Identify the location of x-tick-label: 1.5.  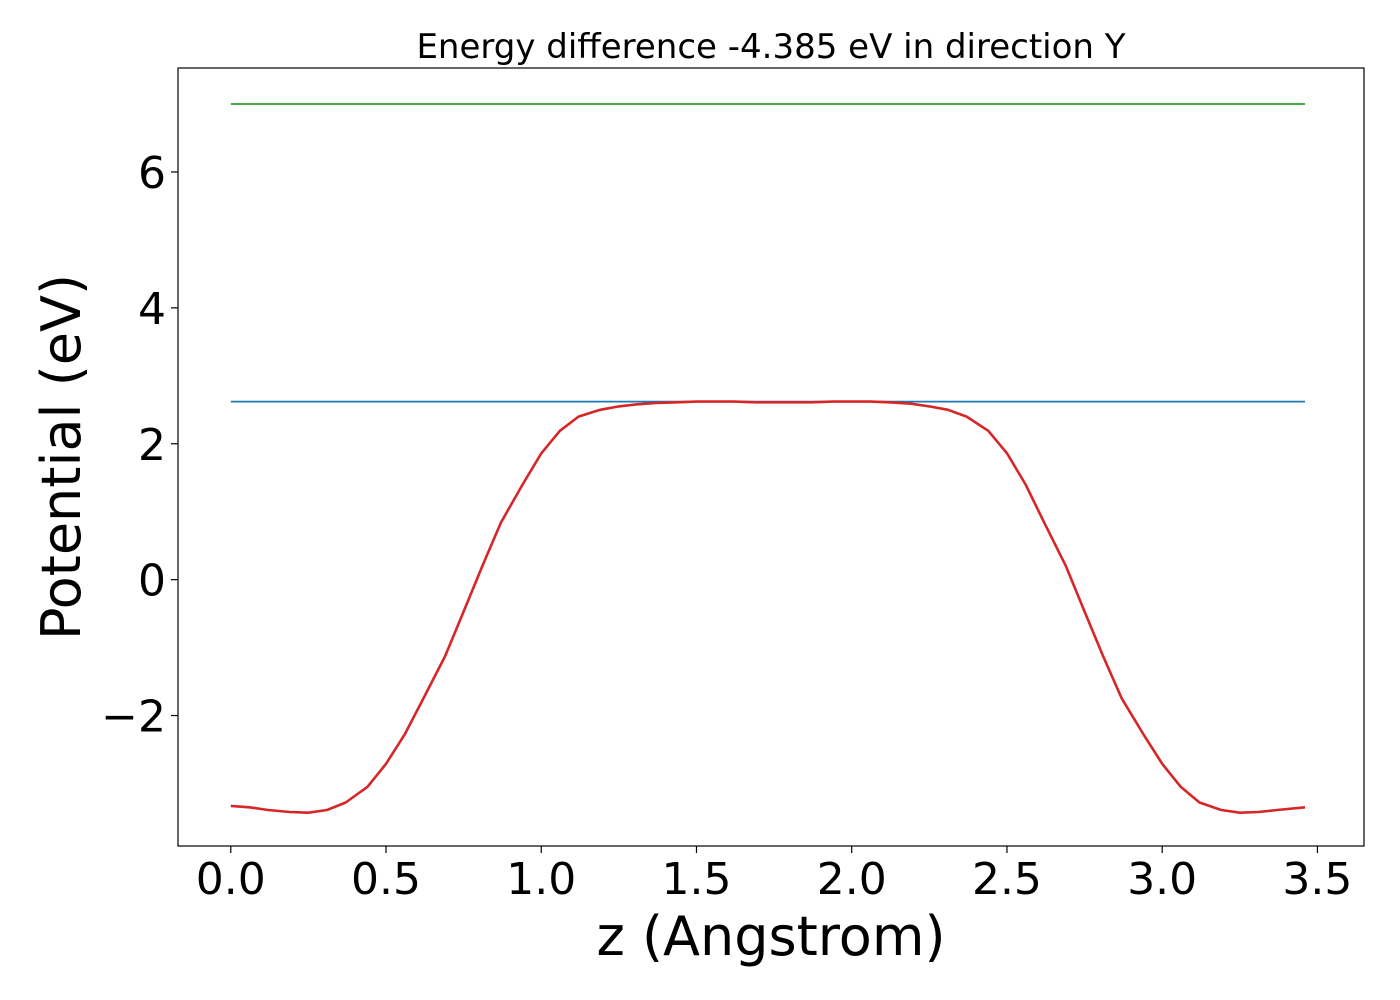
(696, 879).